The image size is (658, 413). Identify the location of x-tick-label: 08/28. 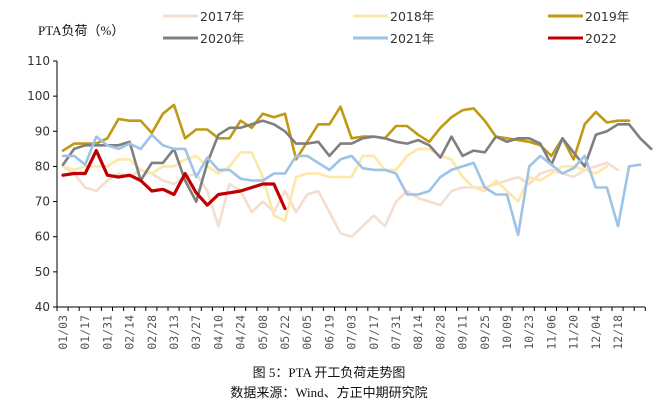
(440, 332).